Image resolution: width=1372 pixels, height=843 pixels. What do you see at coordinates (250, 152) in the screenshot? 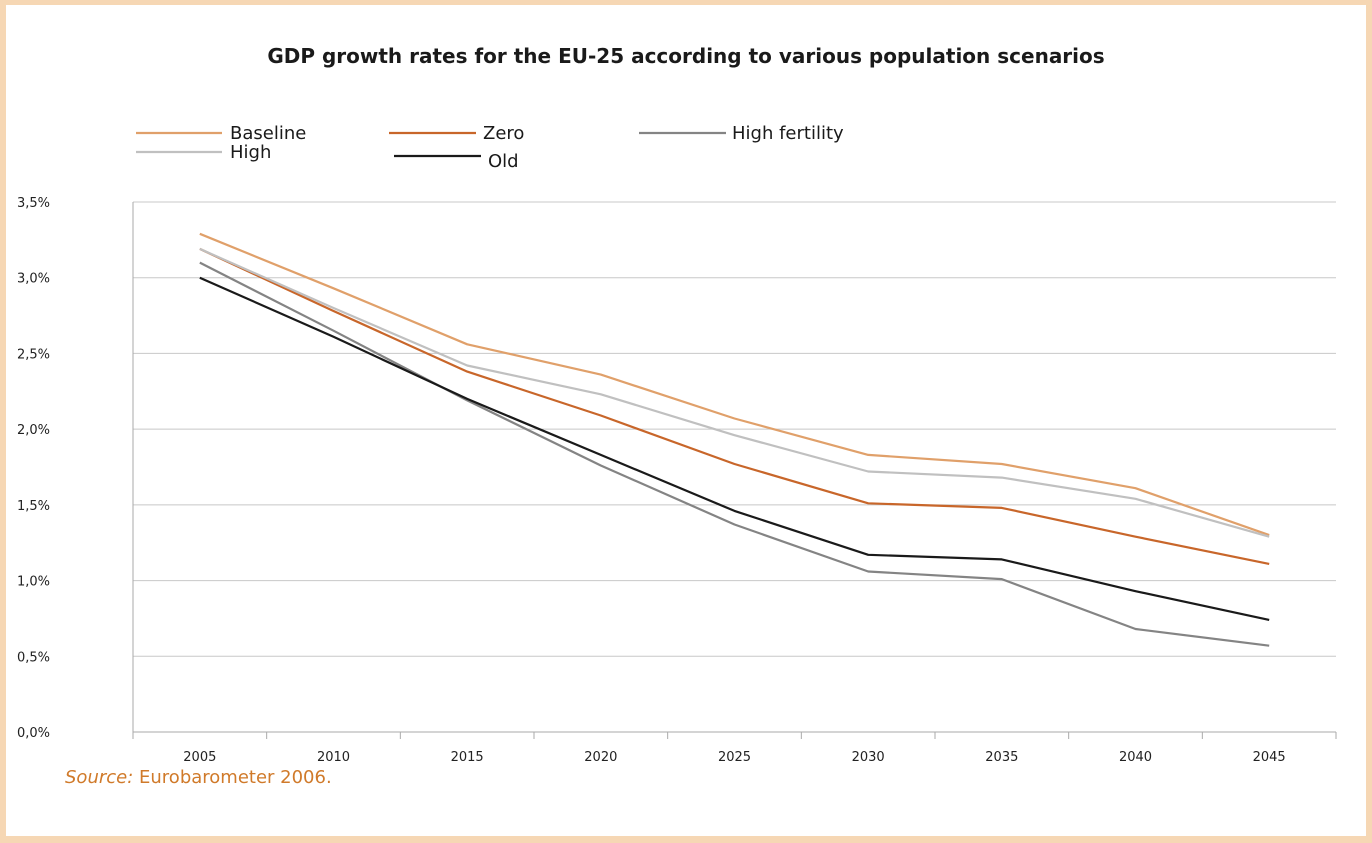
I see `legend-label-high: High` at bounding box center [250, 152].